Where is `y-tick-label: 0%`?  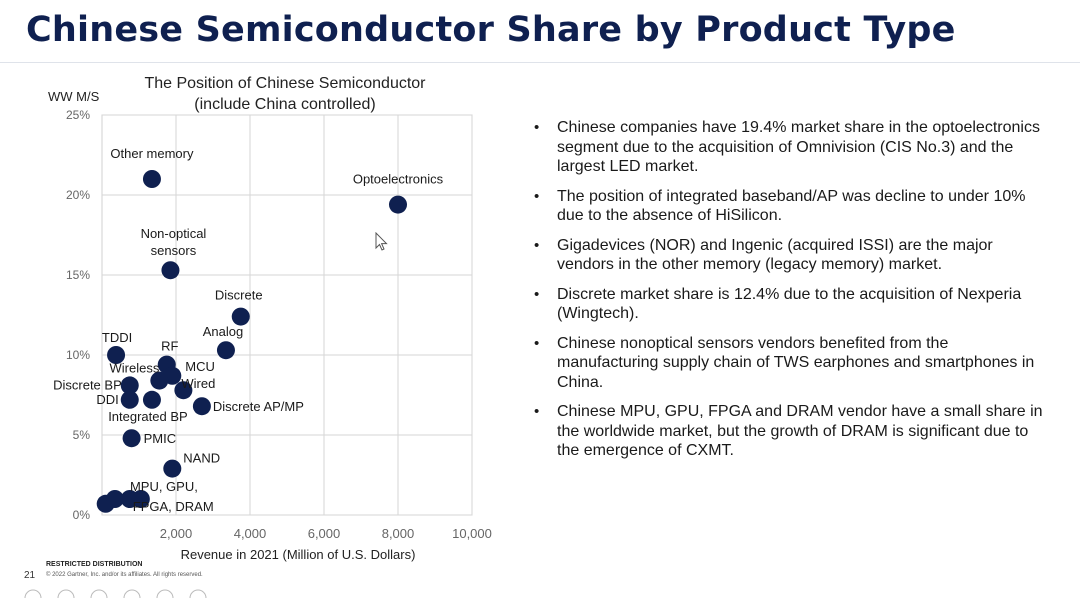
y-tick-label: 0% is located at coordinates (82, 515).